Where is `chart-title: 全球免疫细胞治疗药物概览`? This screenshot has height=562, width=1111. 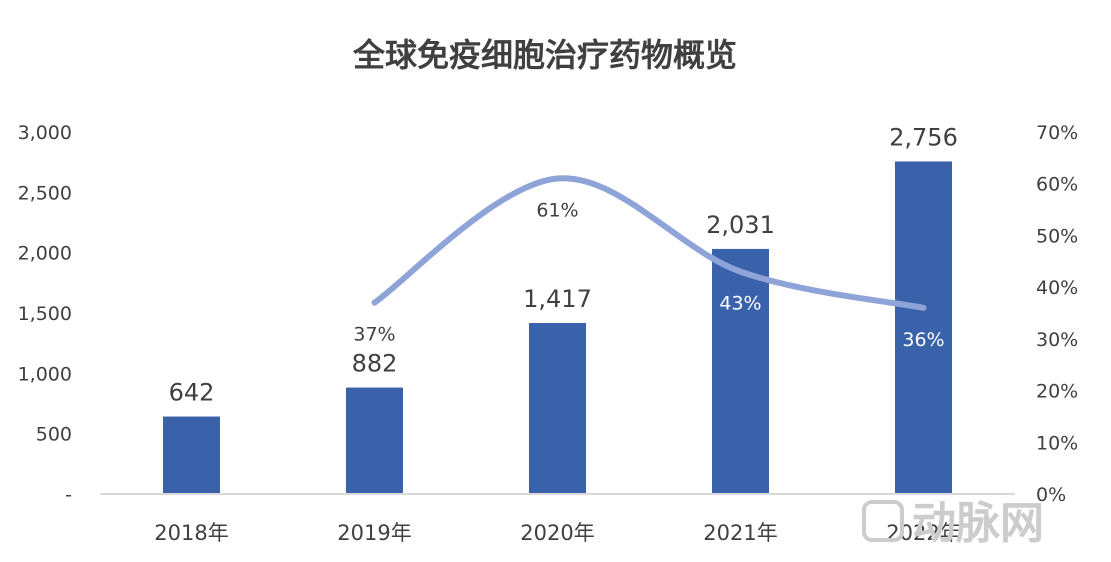 chart-title: 全球免疫细胞治疗药物概览 is located at coordinates (544, 55).